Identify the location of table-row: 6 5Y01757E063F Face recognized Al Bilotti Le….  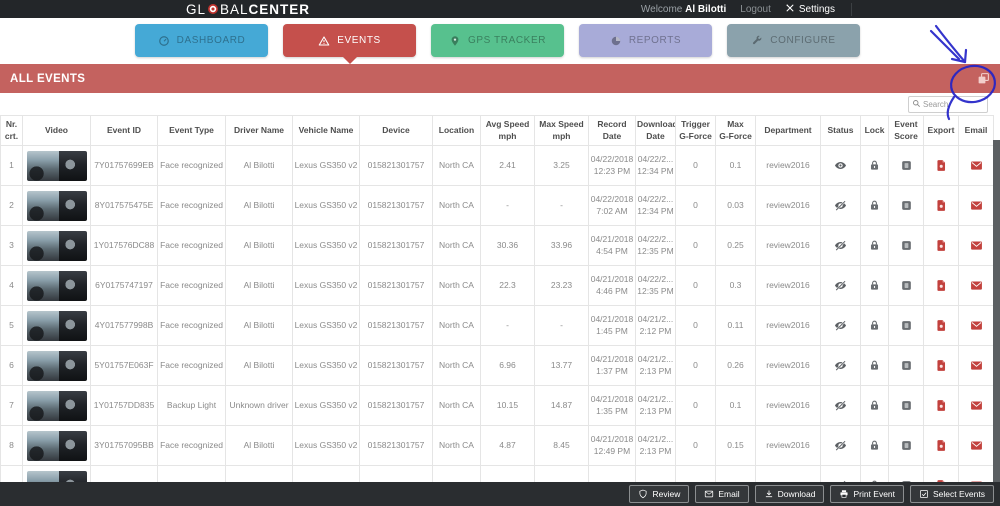
(497, 365).